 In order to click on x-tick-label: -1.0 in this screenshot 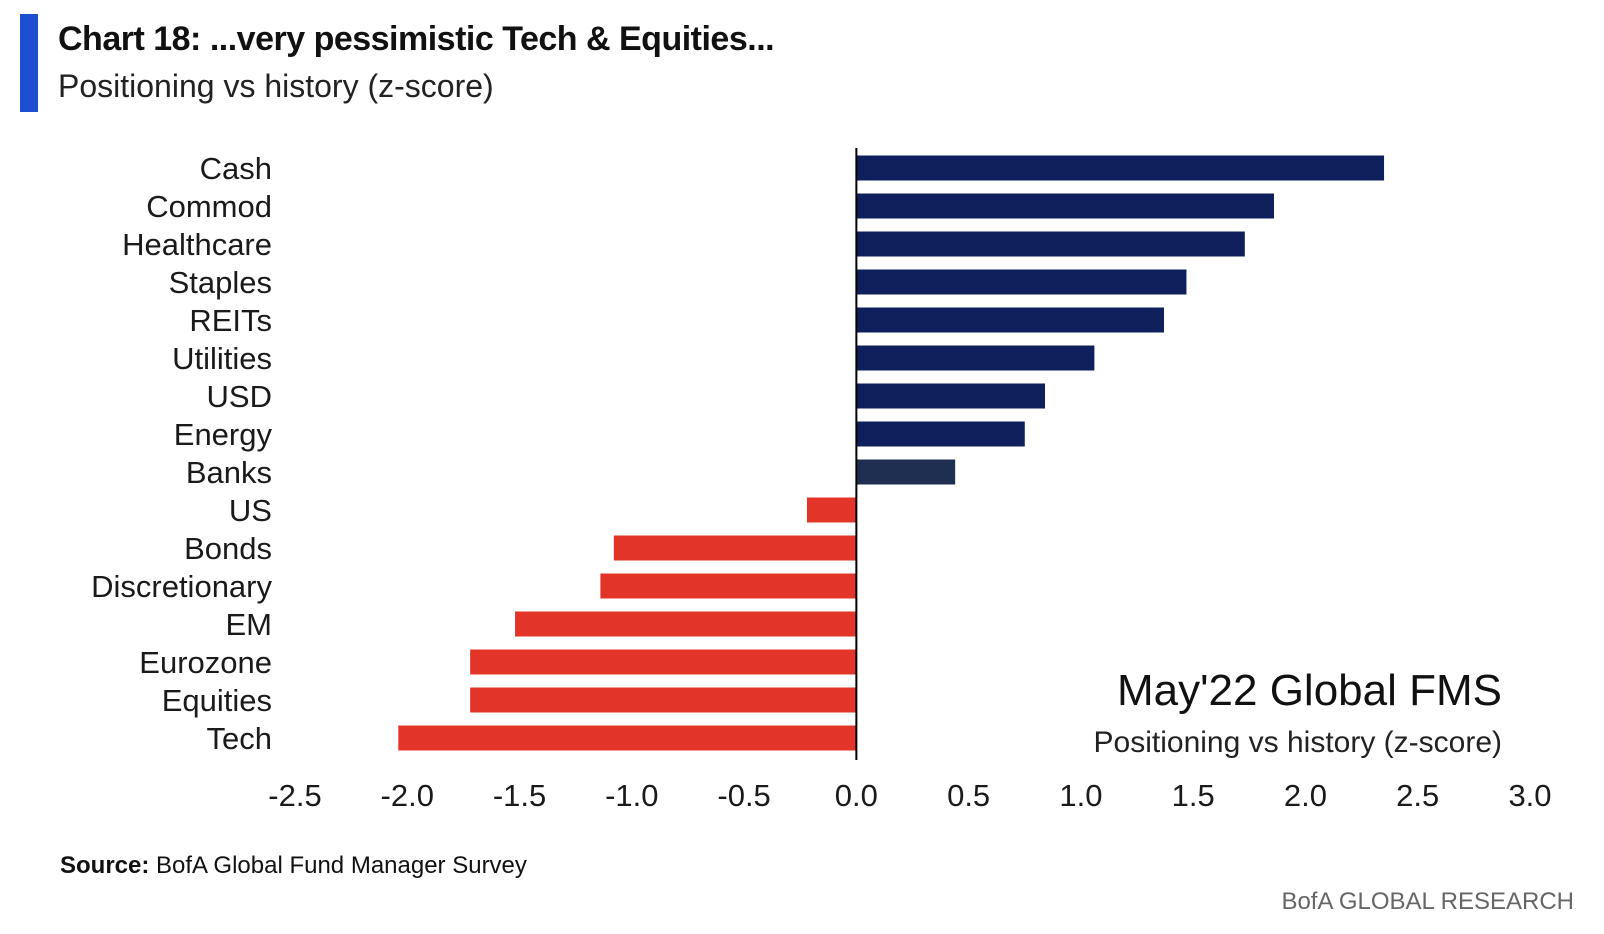, I will do `click(631, 795)`.